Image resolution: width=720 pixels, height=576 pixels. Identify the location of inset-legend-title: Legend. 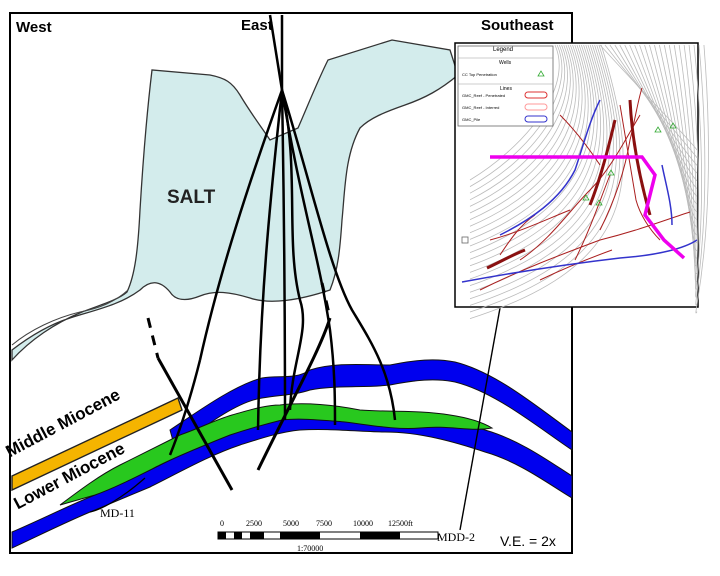
(503, 50).